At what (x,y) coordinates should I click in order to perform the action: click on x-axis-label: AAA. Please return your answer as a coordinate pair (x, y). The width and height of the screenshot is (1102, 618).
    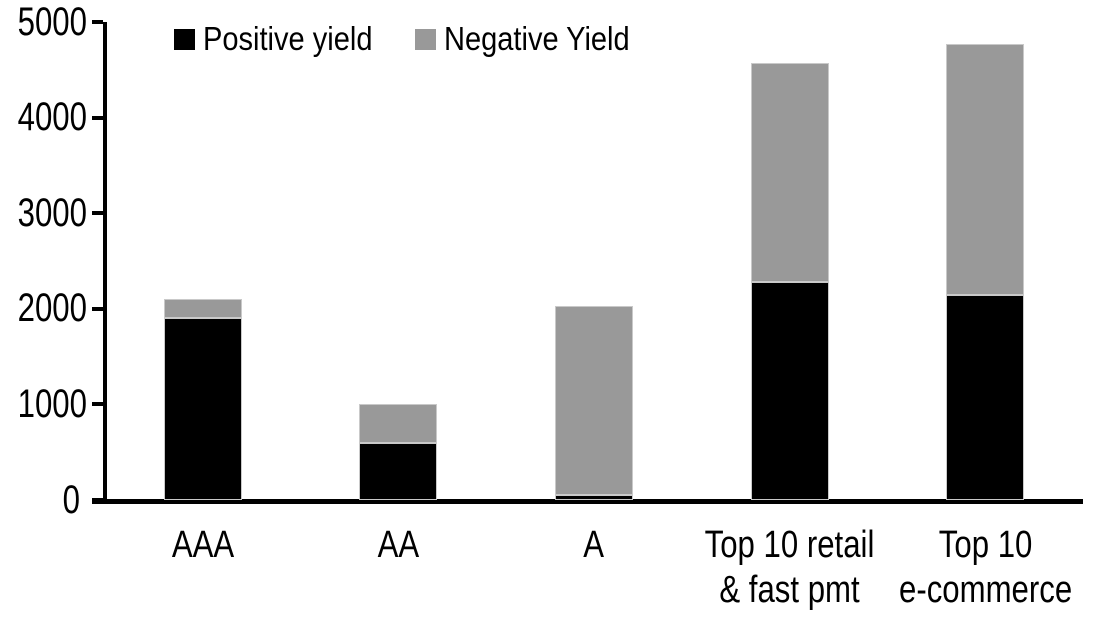
    Looking at the image, I should click on (203, 545).